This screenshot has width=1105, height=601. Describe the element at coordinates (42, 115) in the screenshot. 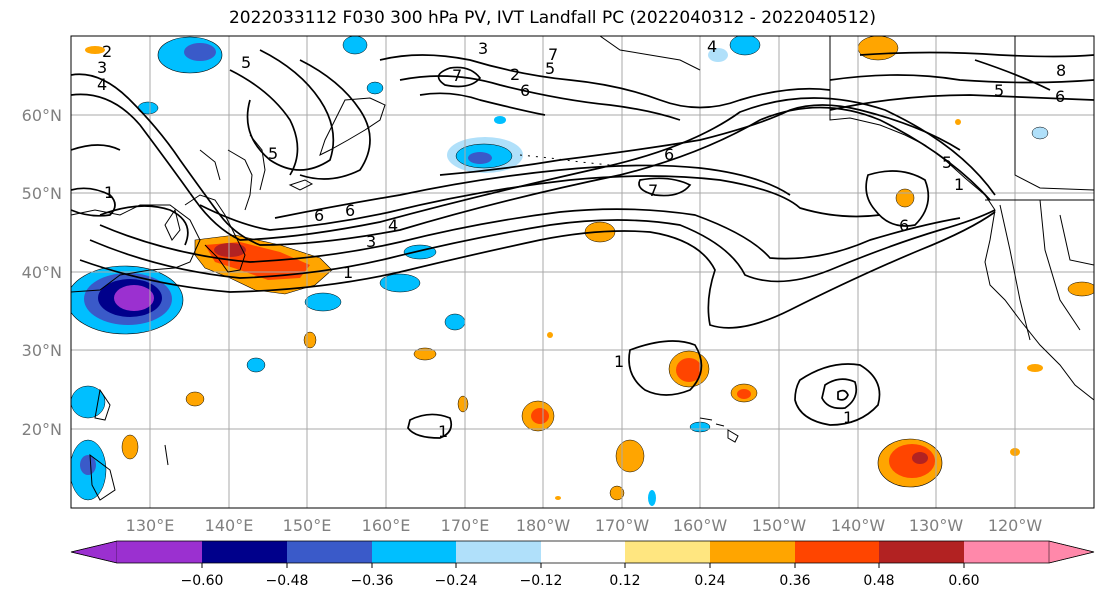

I see `lat-label: 60°N` at that location.